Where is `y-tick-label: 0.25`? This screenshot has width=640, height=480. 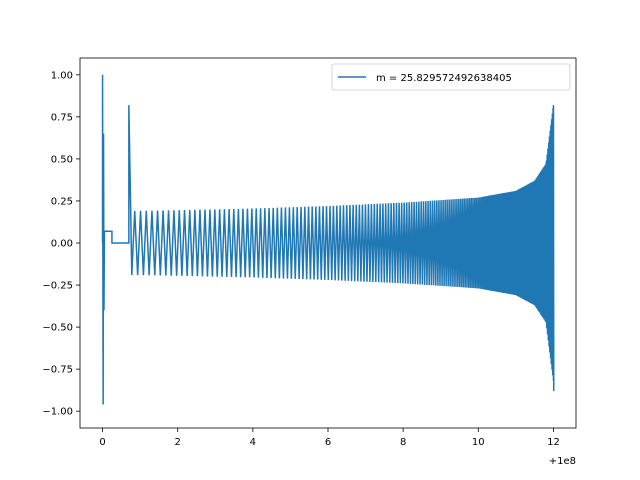 y-tick-label: 0.25 is located at coordinates (62, 201).